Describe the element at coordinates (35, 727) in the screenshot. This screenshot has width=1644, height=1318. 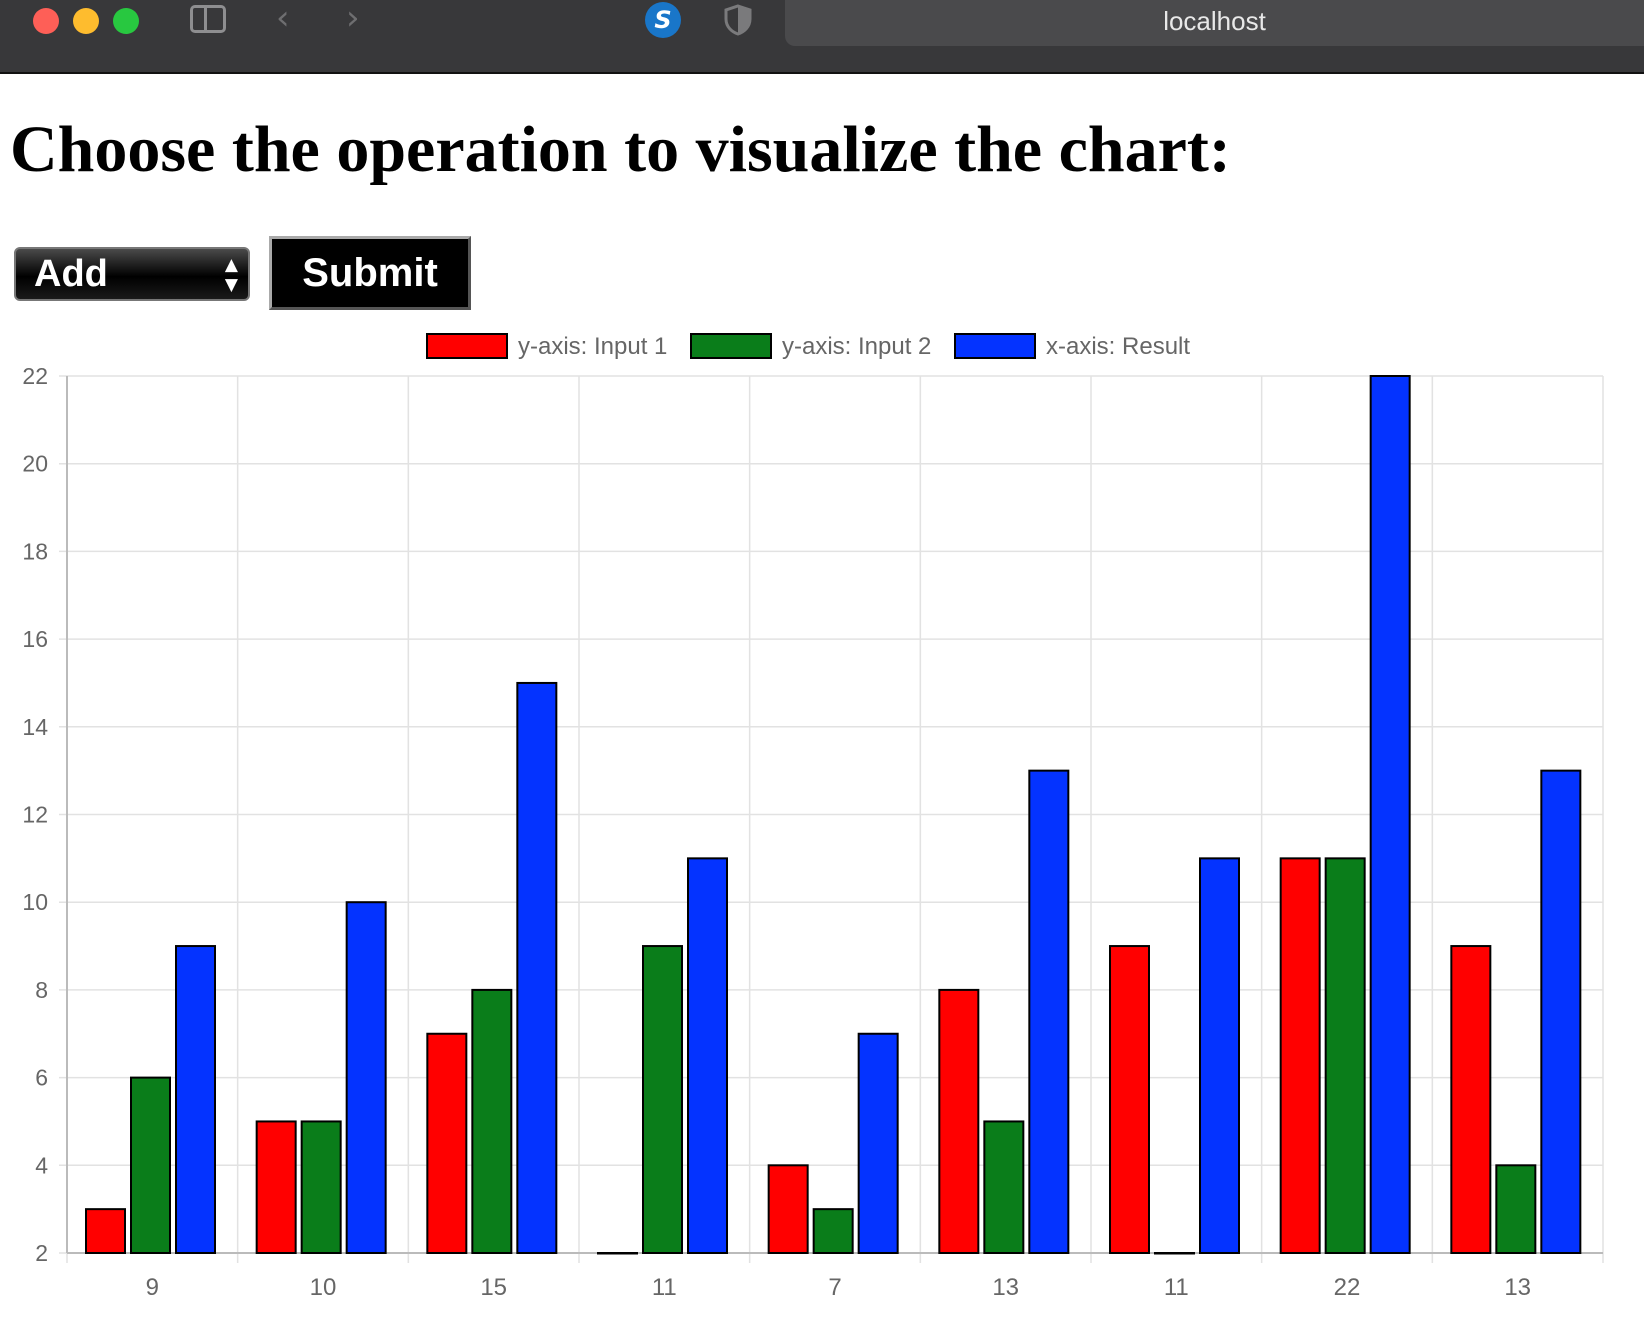
I see `y-tick-label: 14` at that location.